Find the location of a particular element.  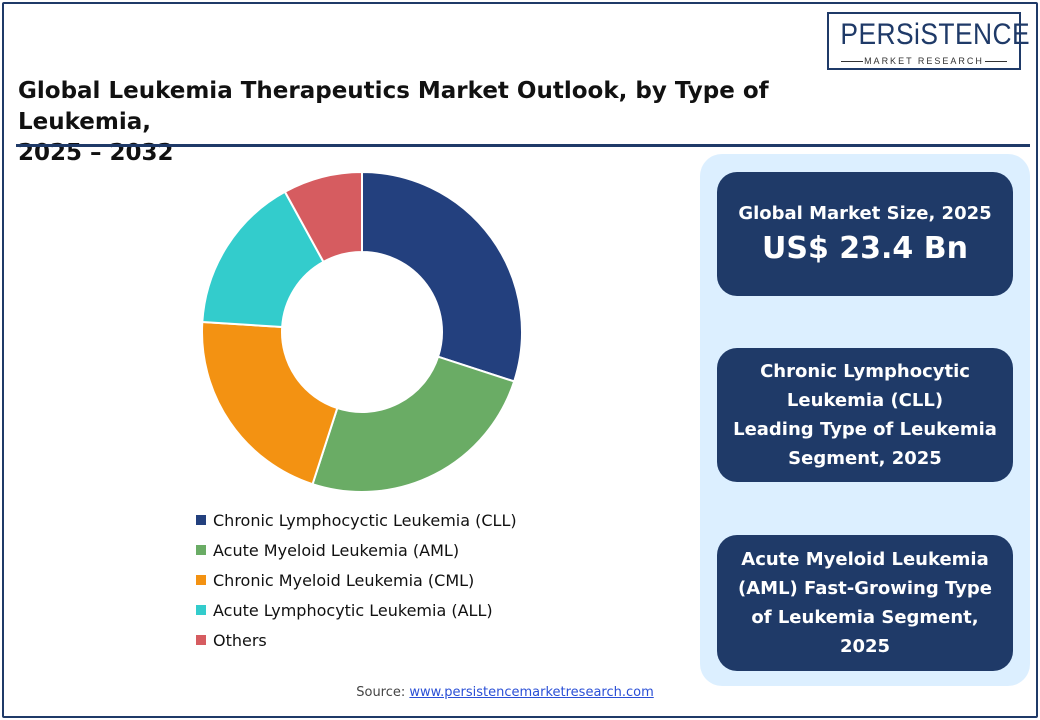

fast-growing-line: of Leukemia Segment, is located at coordinates (865, 617).